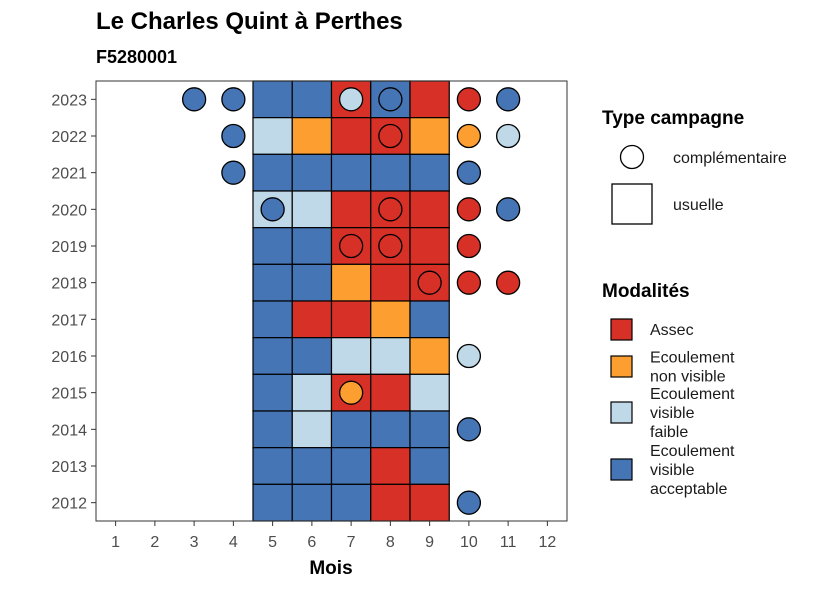 This screenshot has height=590, width=826. Describe the element at coordinates (692, 470) in the screenshot. I see `legend-label-ecoulement-visible-acceptable: Ecoulement visible acceptable` at that location.